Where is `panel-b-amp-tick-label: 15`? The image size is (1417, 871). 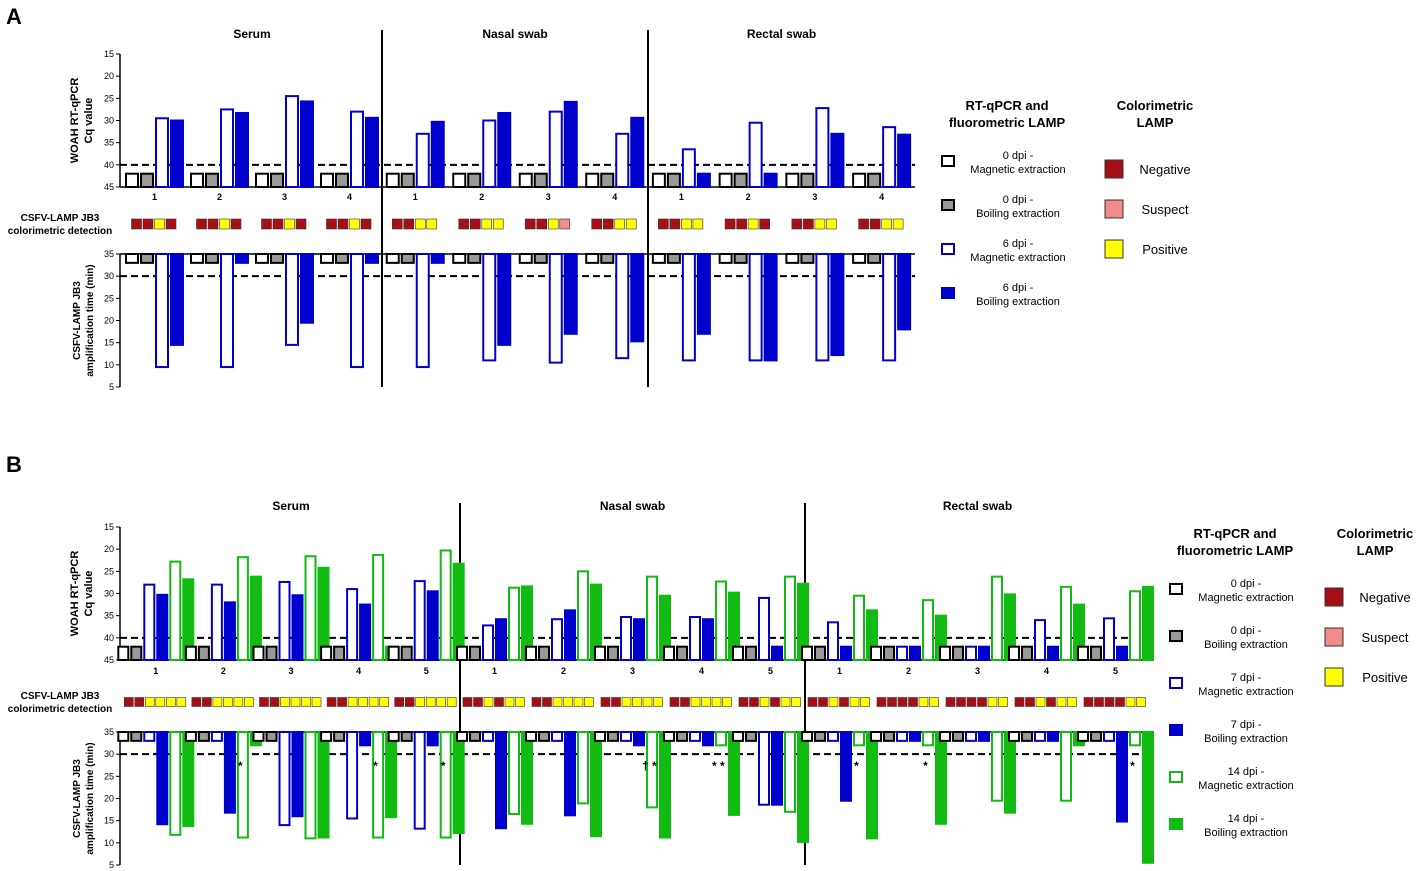 panel-b-amp-tick-label: 15 is located at coordinates (109, 821).